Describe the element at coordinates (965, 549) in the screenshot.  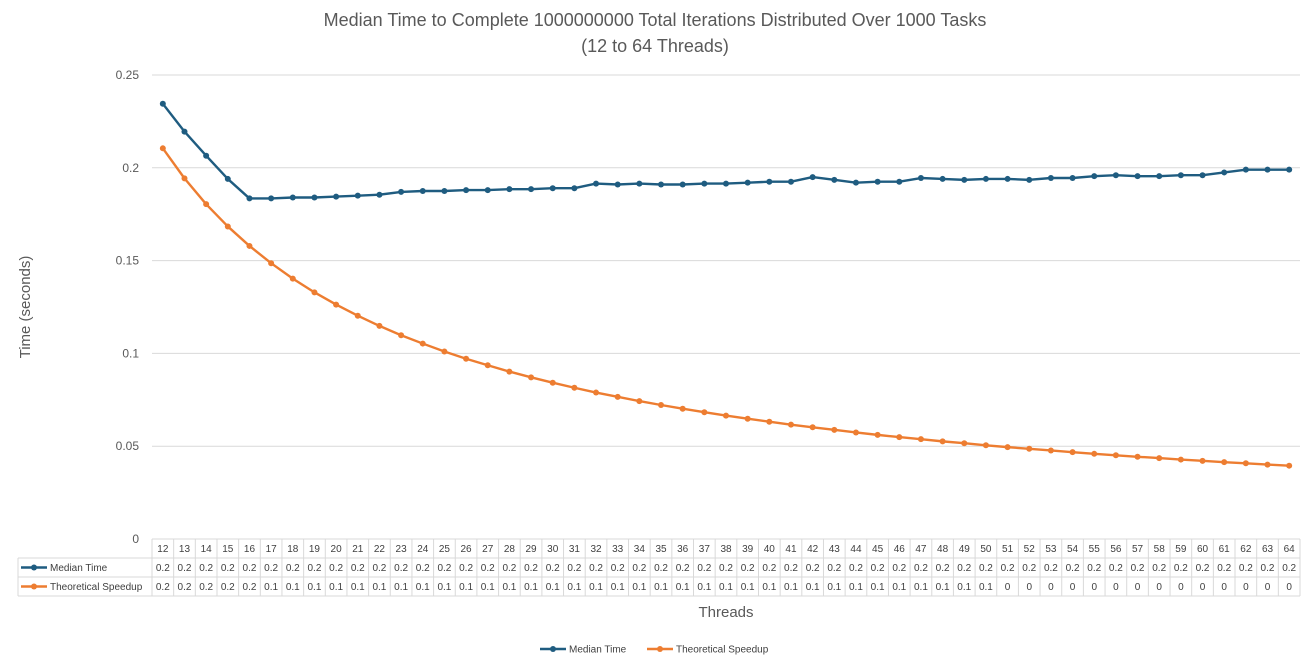
I see `x-tick-label: 49` at that location.